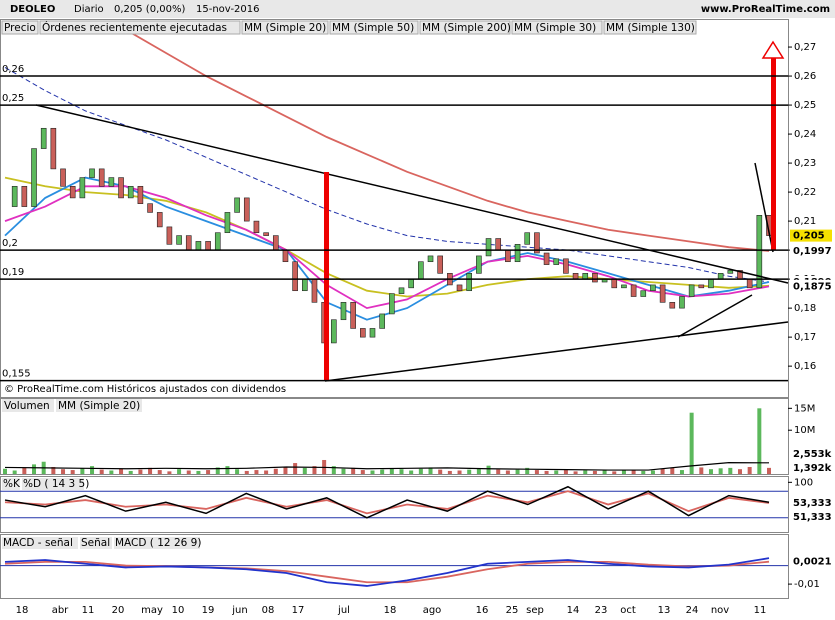  Describe the element at coordinates (720, 610) in the screenshot. I see `x-tick-label: nov` at that location.